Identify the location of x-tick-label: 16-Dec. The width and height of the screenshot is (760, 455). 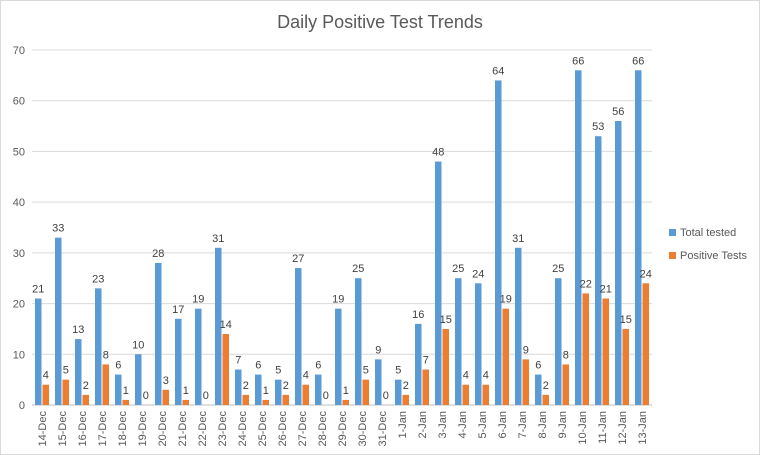
(83, 429).